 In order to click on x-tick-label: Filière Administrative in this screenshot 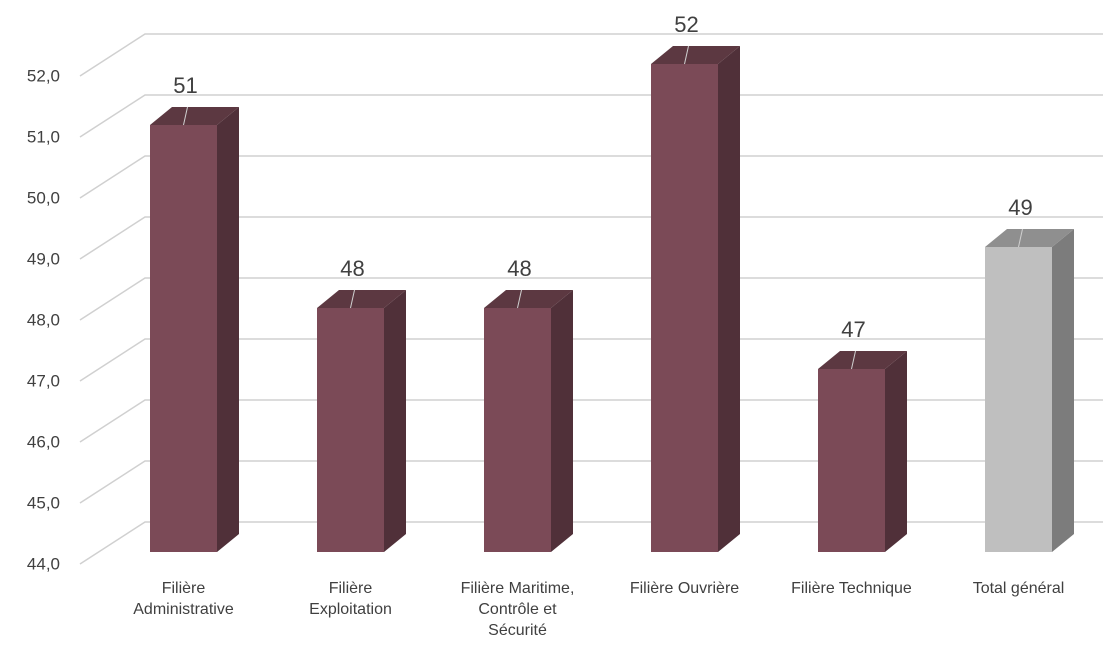, I will do `click(183, 599)`.